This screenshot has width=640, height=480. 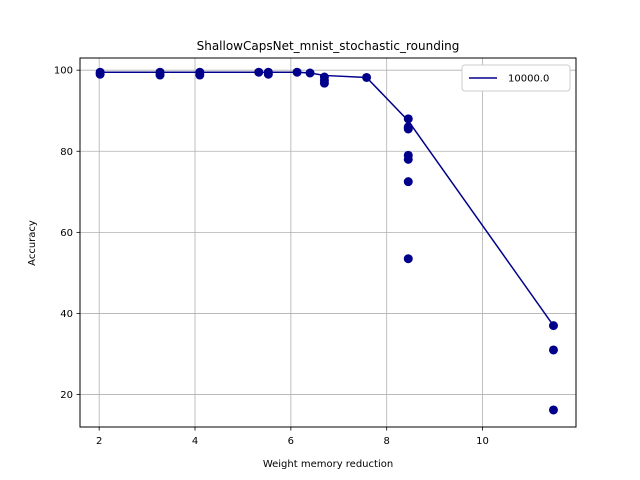 What do you see at coordinates (482, 441) in the screenshot?
I see `x-tick-label: 10` at bounding box center [482, 441].